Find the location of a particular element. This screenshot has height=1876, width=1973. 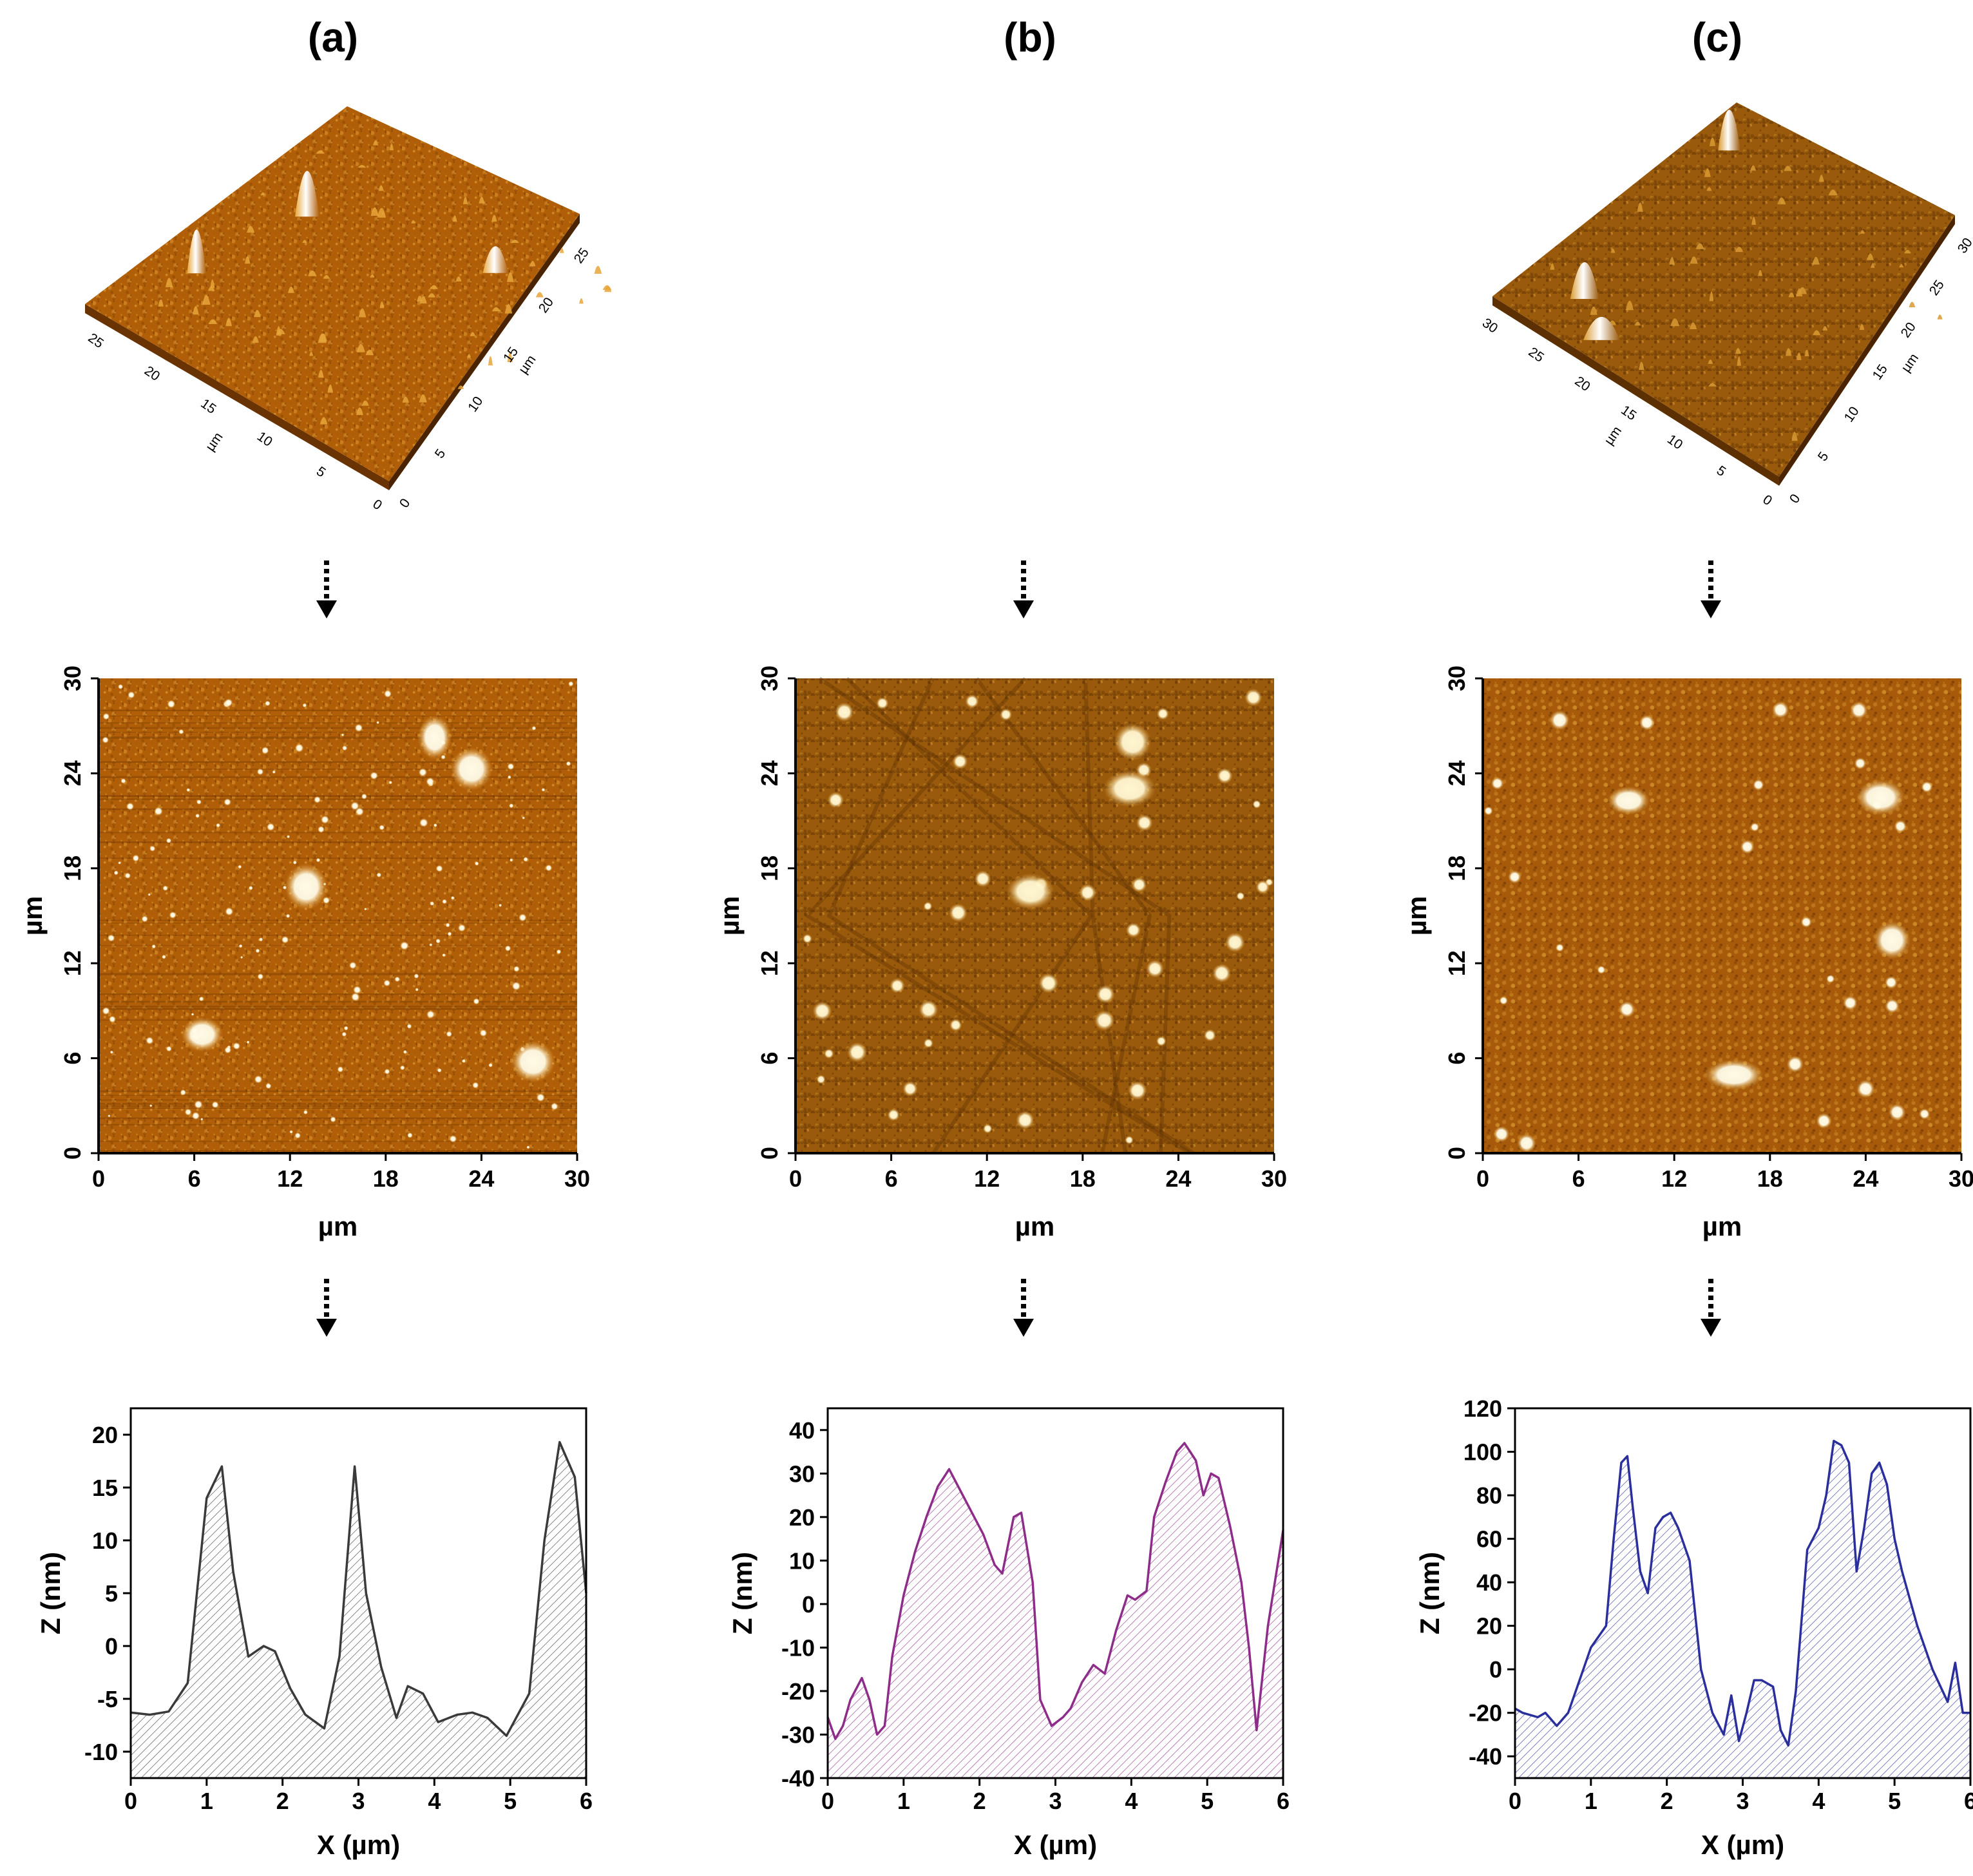

profile-area is located at coordinates (1743, 1609).